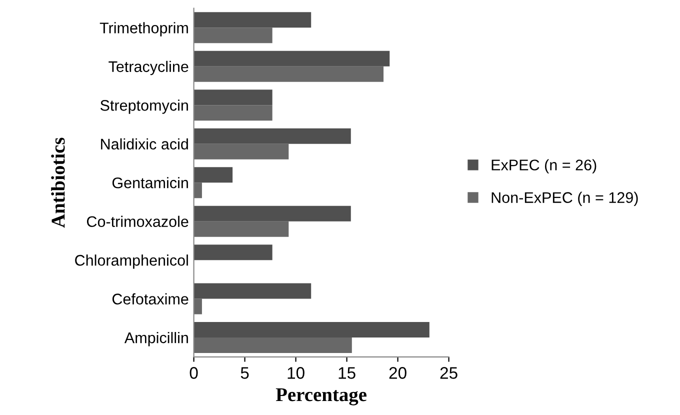  I want to click on y-tick-label: Ampicillin, so click(156, 339).